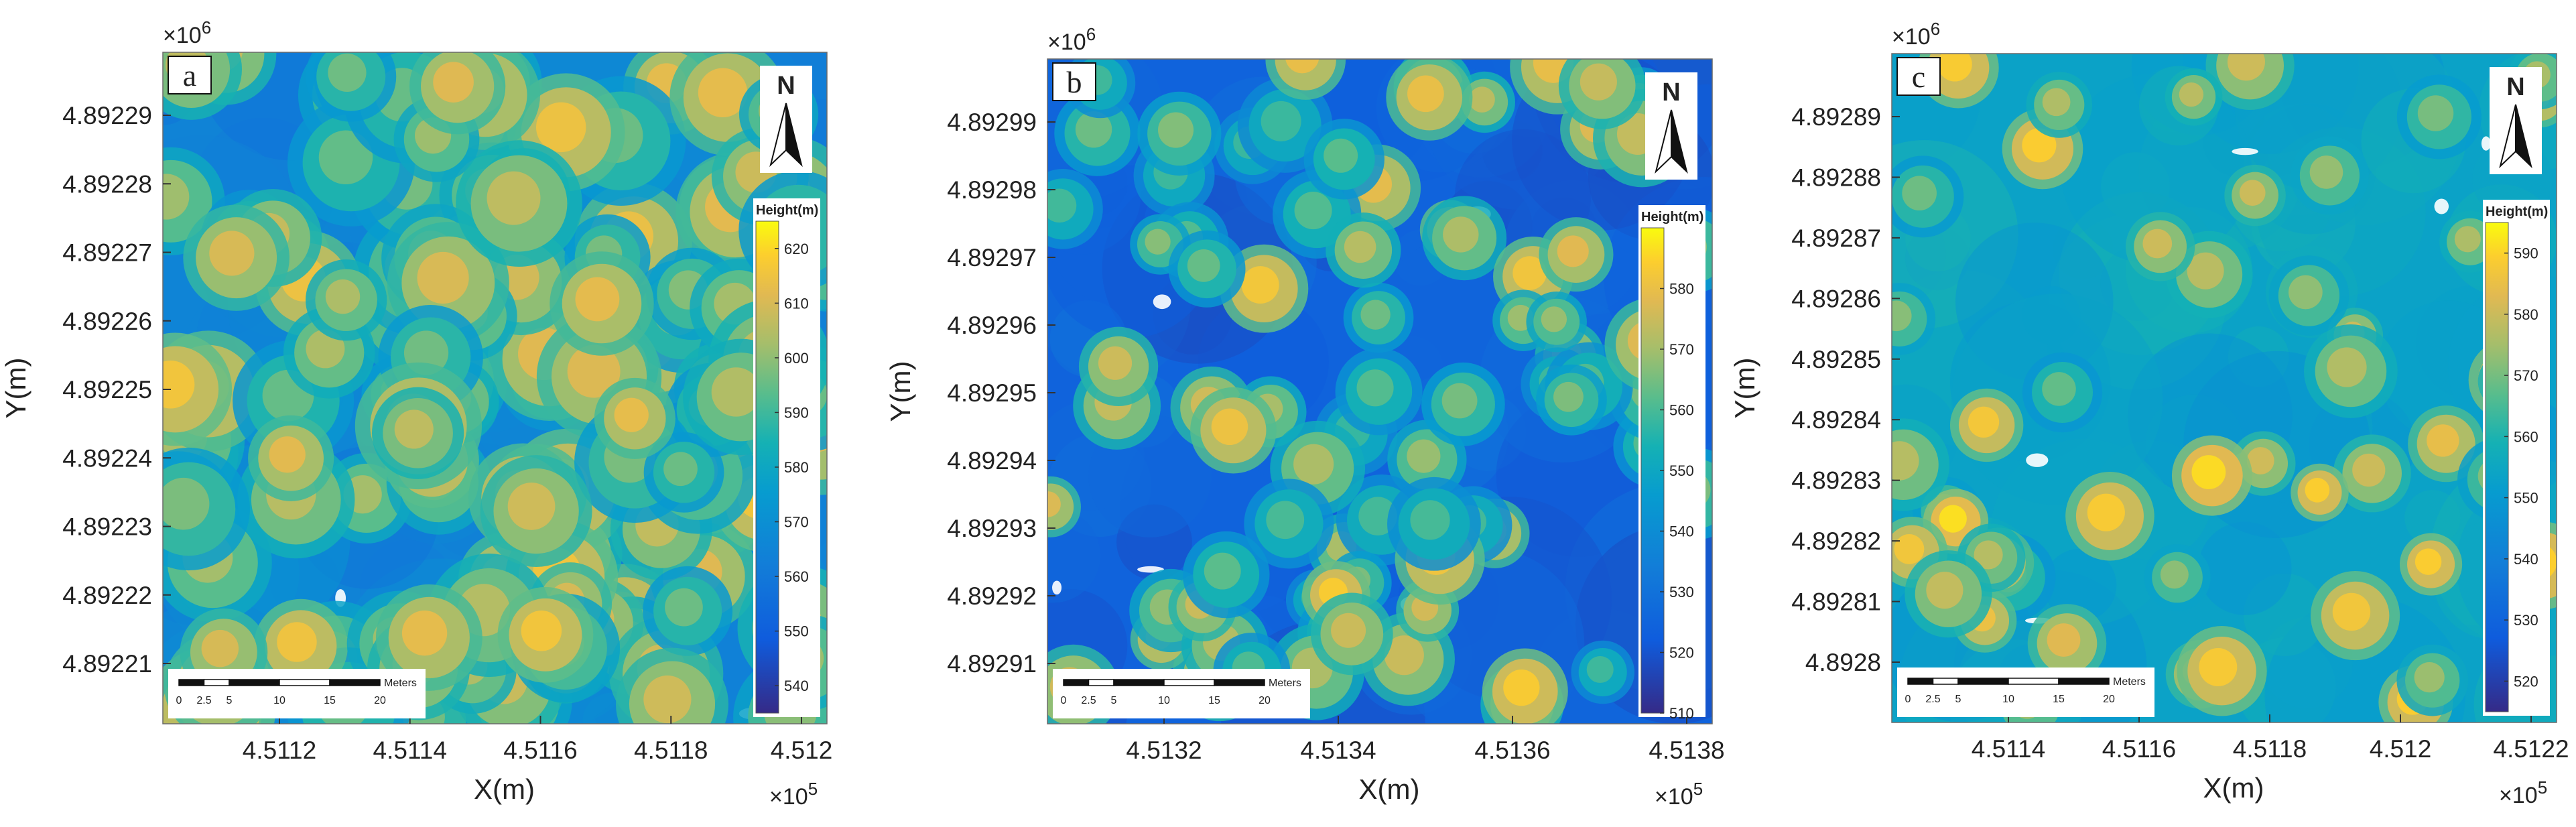 Image resolution: width=2576 pixels, height=827 pixels. I want to click on colorbar-tick-label: 520, so click(2526, 682).